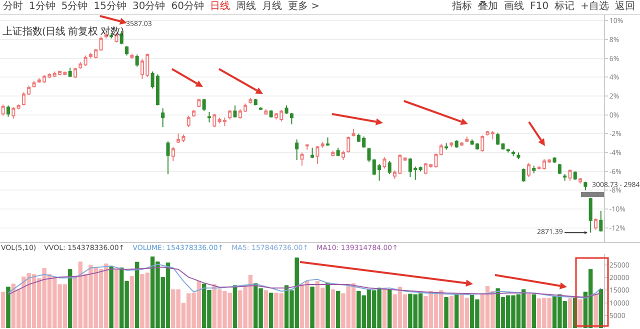 The width and height of the screenshot is (640, 329). I want to click on text: +自选, so click(594, 6).